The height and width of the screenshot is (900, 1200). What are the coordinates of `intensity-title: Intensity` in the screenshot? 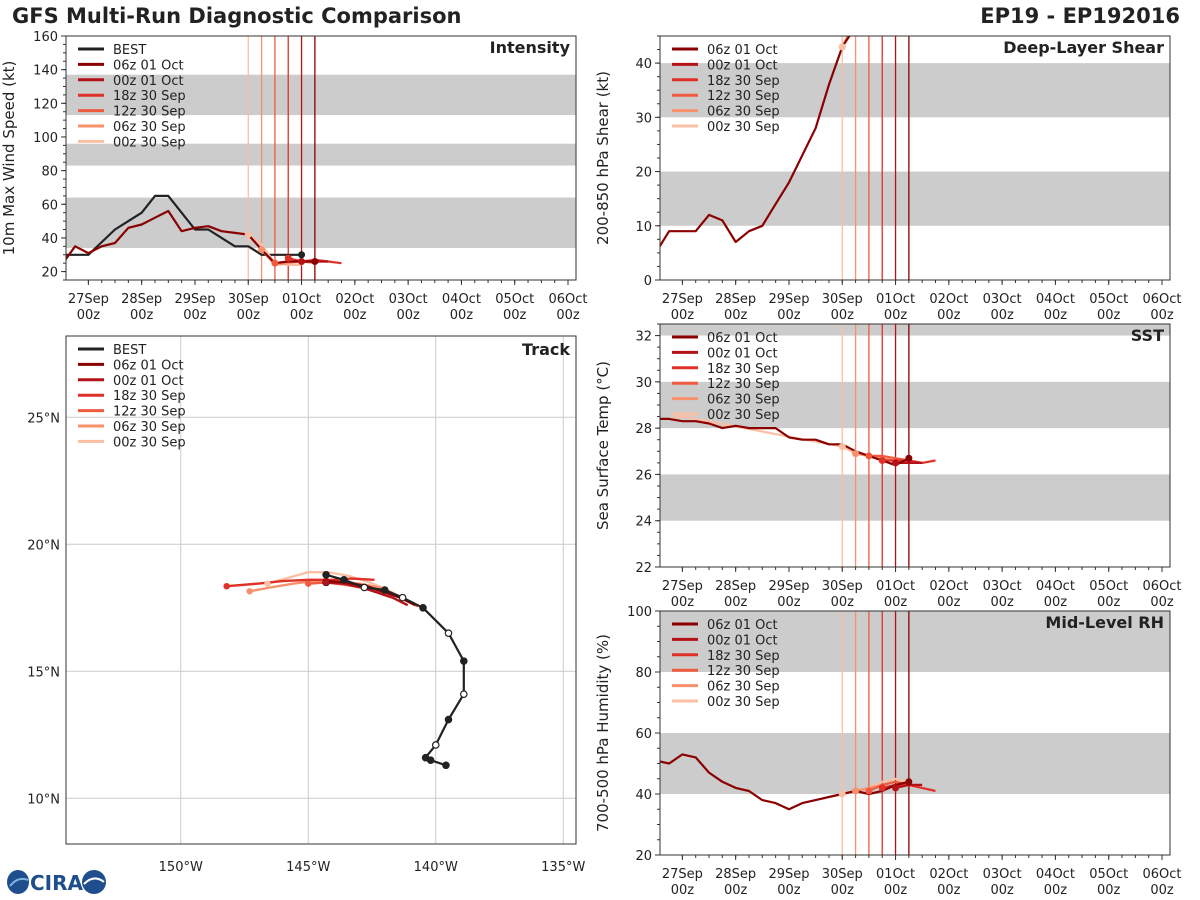 It's located at (530, 47).